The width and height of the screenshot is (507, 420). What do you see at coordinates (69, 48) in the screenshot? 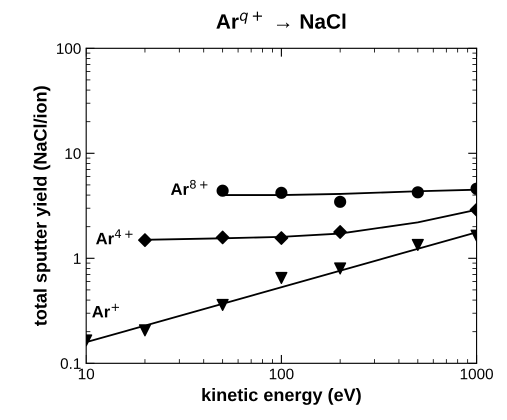
I see `y-tick-label: 100` at bounding box center [69, 48].